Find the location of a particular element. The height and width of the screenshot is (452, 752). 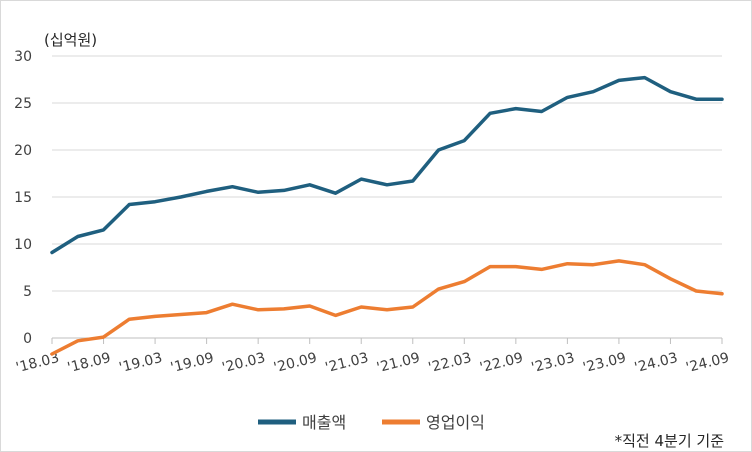

footnote: *직전 4분기 기준 is located at coordinates (670, 441).